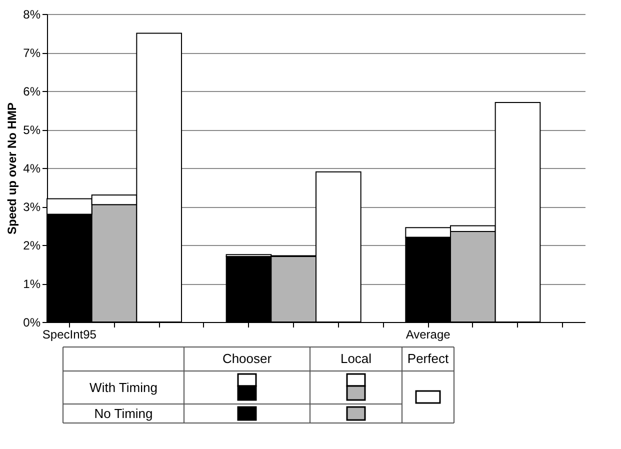  I want to click on y-tick-label: 4%, so click(32, 169).